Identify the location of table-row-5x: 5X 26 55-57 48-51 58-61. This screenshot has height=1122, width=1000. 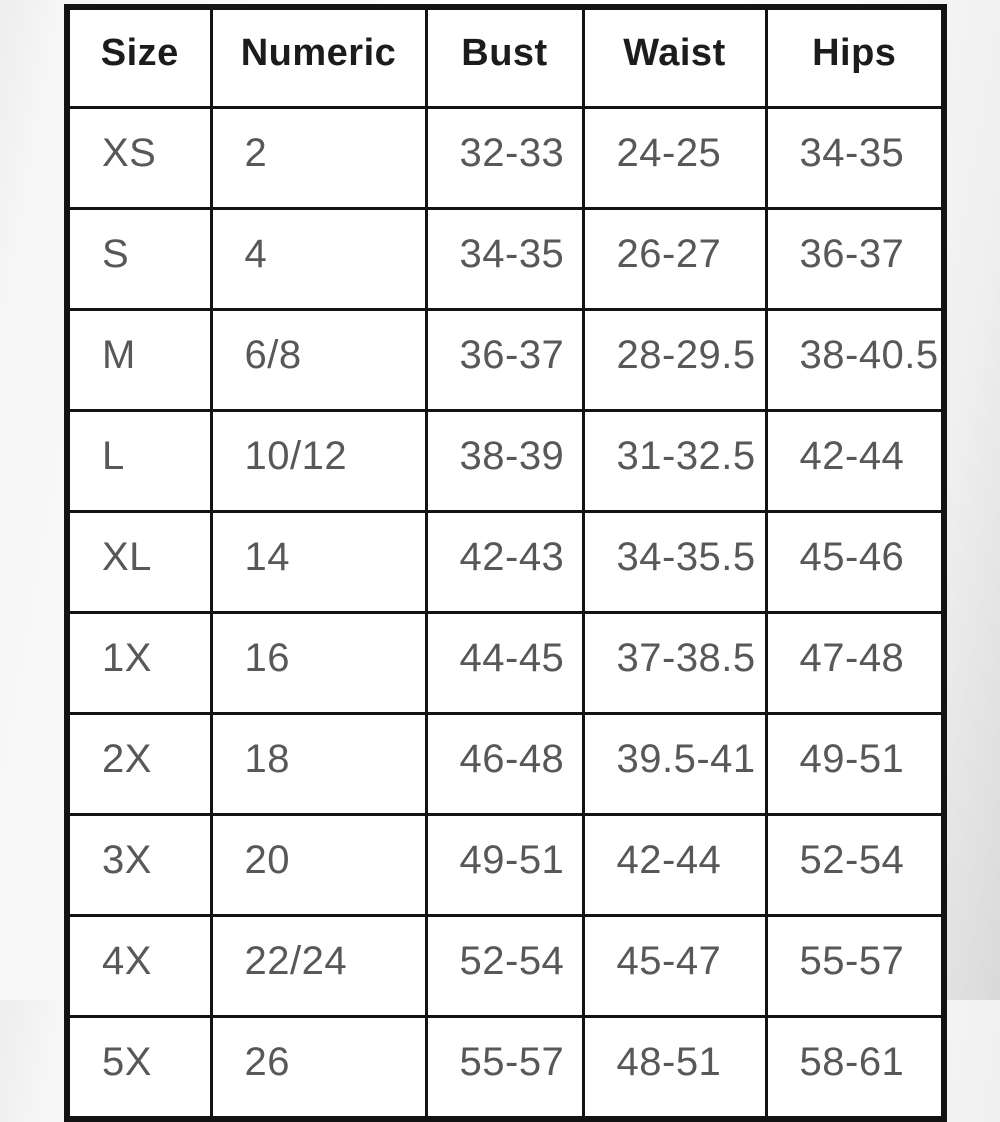
(505, 1068).